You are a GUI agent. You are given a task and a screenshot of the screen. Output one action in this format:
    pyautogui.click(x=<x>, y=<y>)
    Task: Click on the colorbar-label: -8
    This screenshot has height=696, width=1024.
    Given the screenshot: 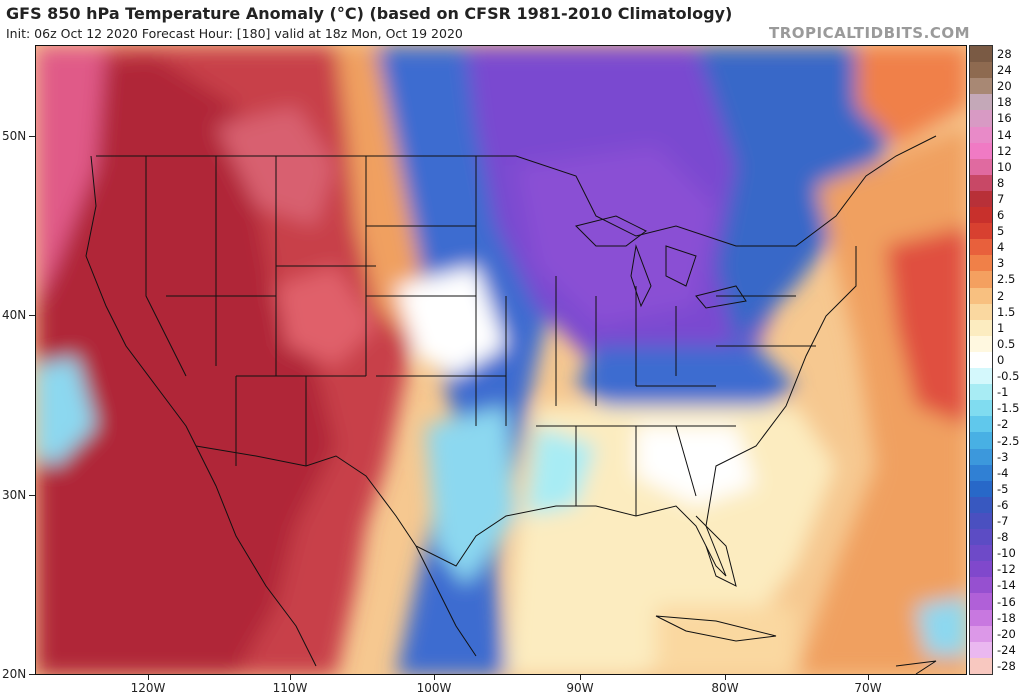 What is the action you would take?
    pyautogui.click(x=1003, y=537)
    